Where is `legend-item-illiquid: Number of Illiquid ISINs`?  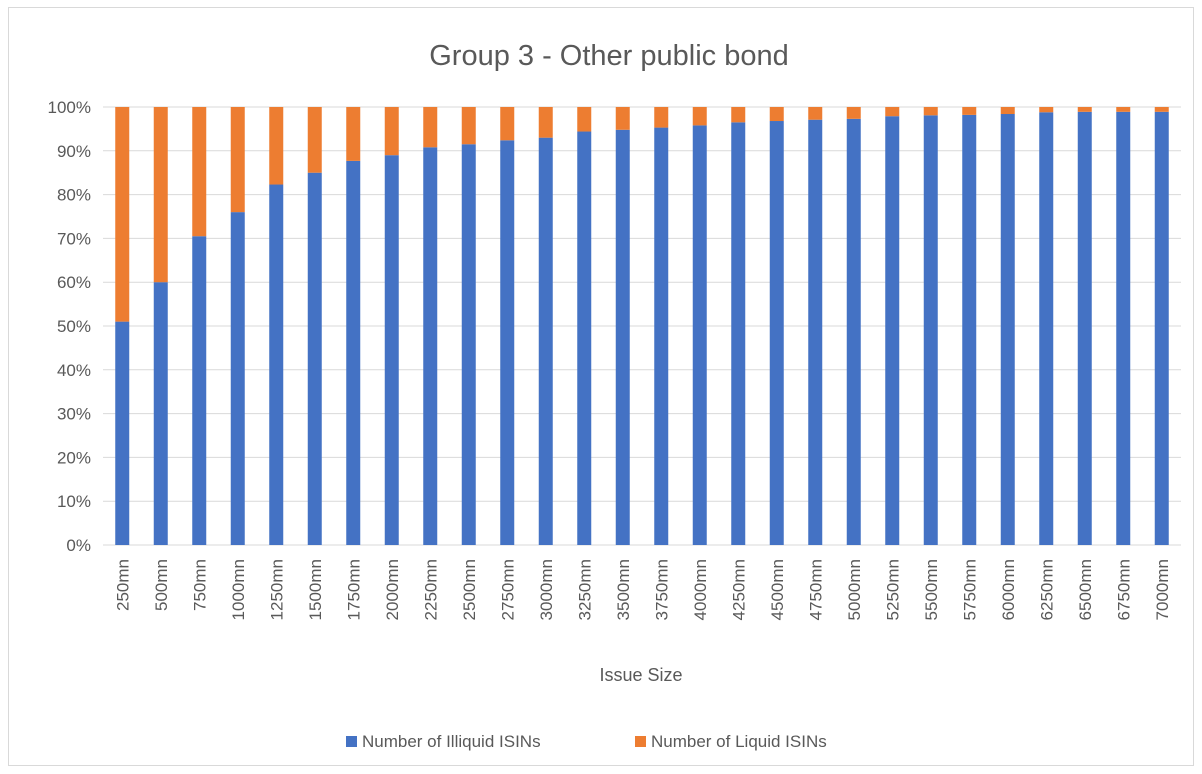
legend-item-illiquid: Number of Illiquid ISINs is located at coordinates (443, 741).